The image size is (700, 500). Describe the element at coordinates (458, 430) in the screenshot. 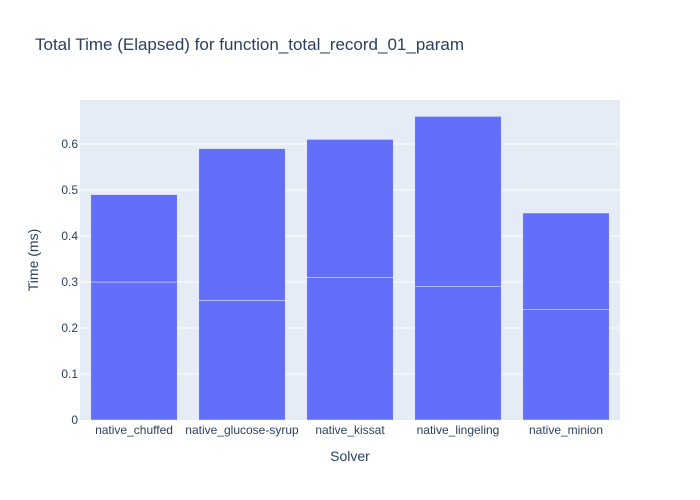

I see `x-tick-label: native_lingeling` at that location.